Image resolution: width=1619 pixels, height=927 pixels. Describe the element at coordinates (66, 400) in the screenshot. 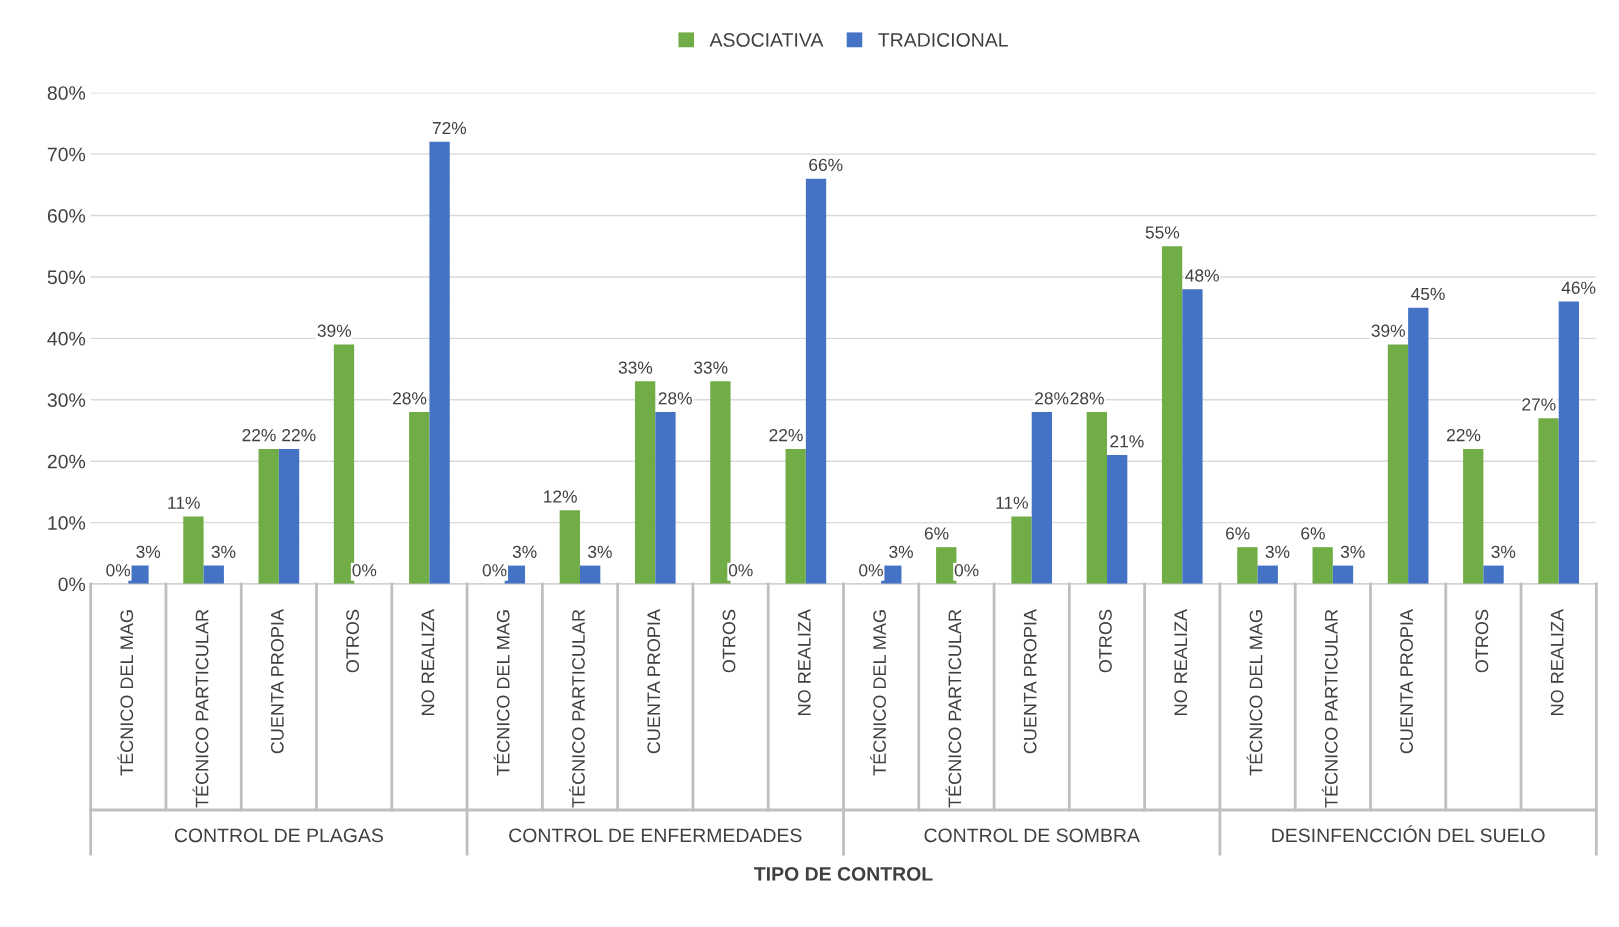

I see `y-tick-label: 30%` at that location.